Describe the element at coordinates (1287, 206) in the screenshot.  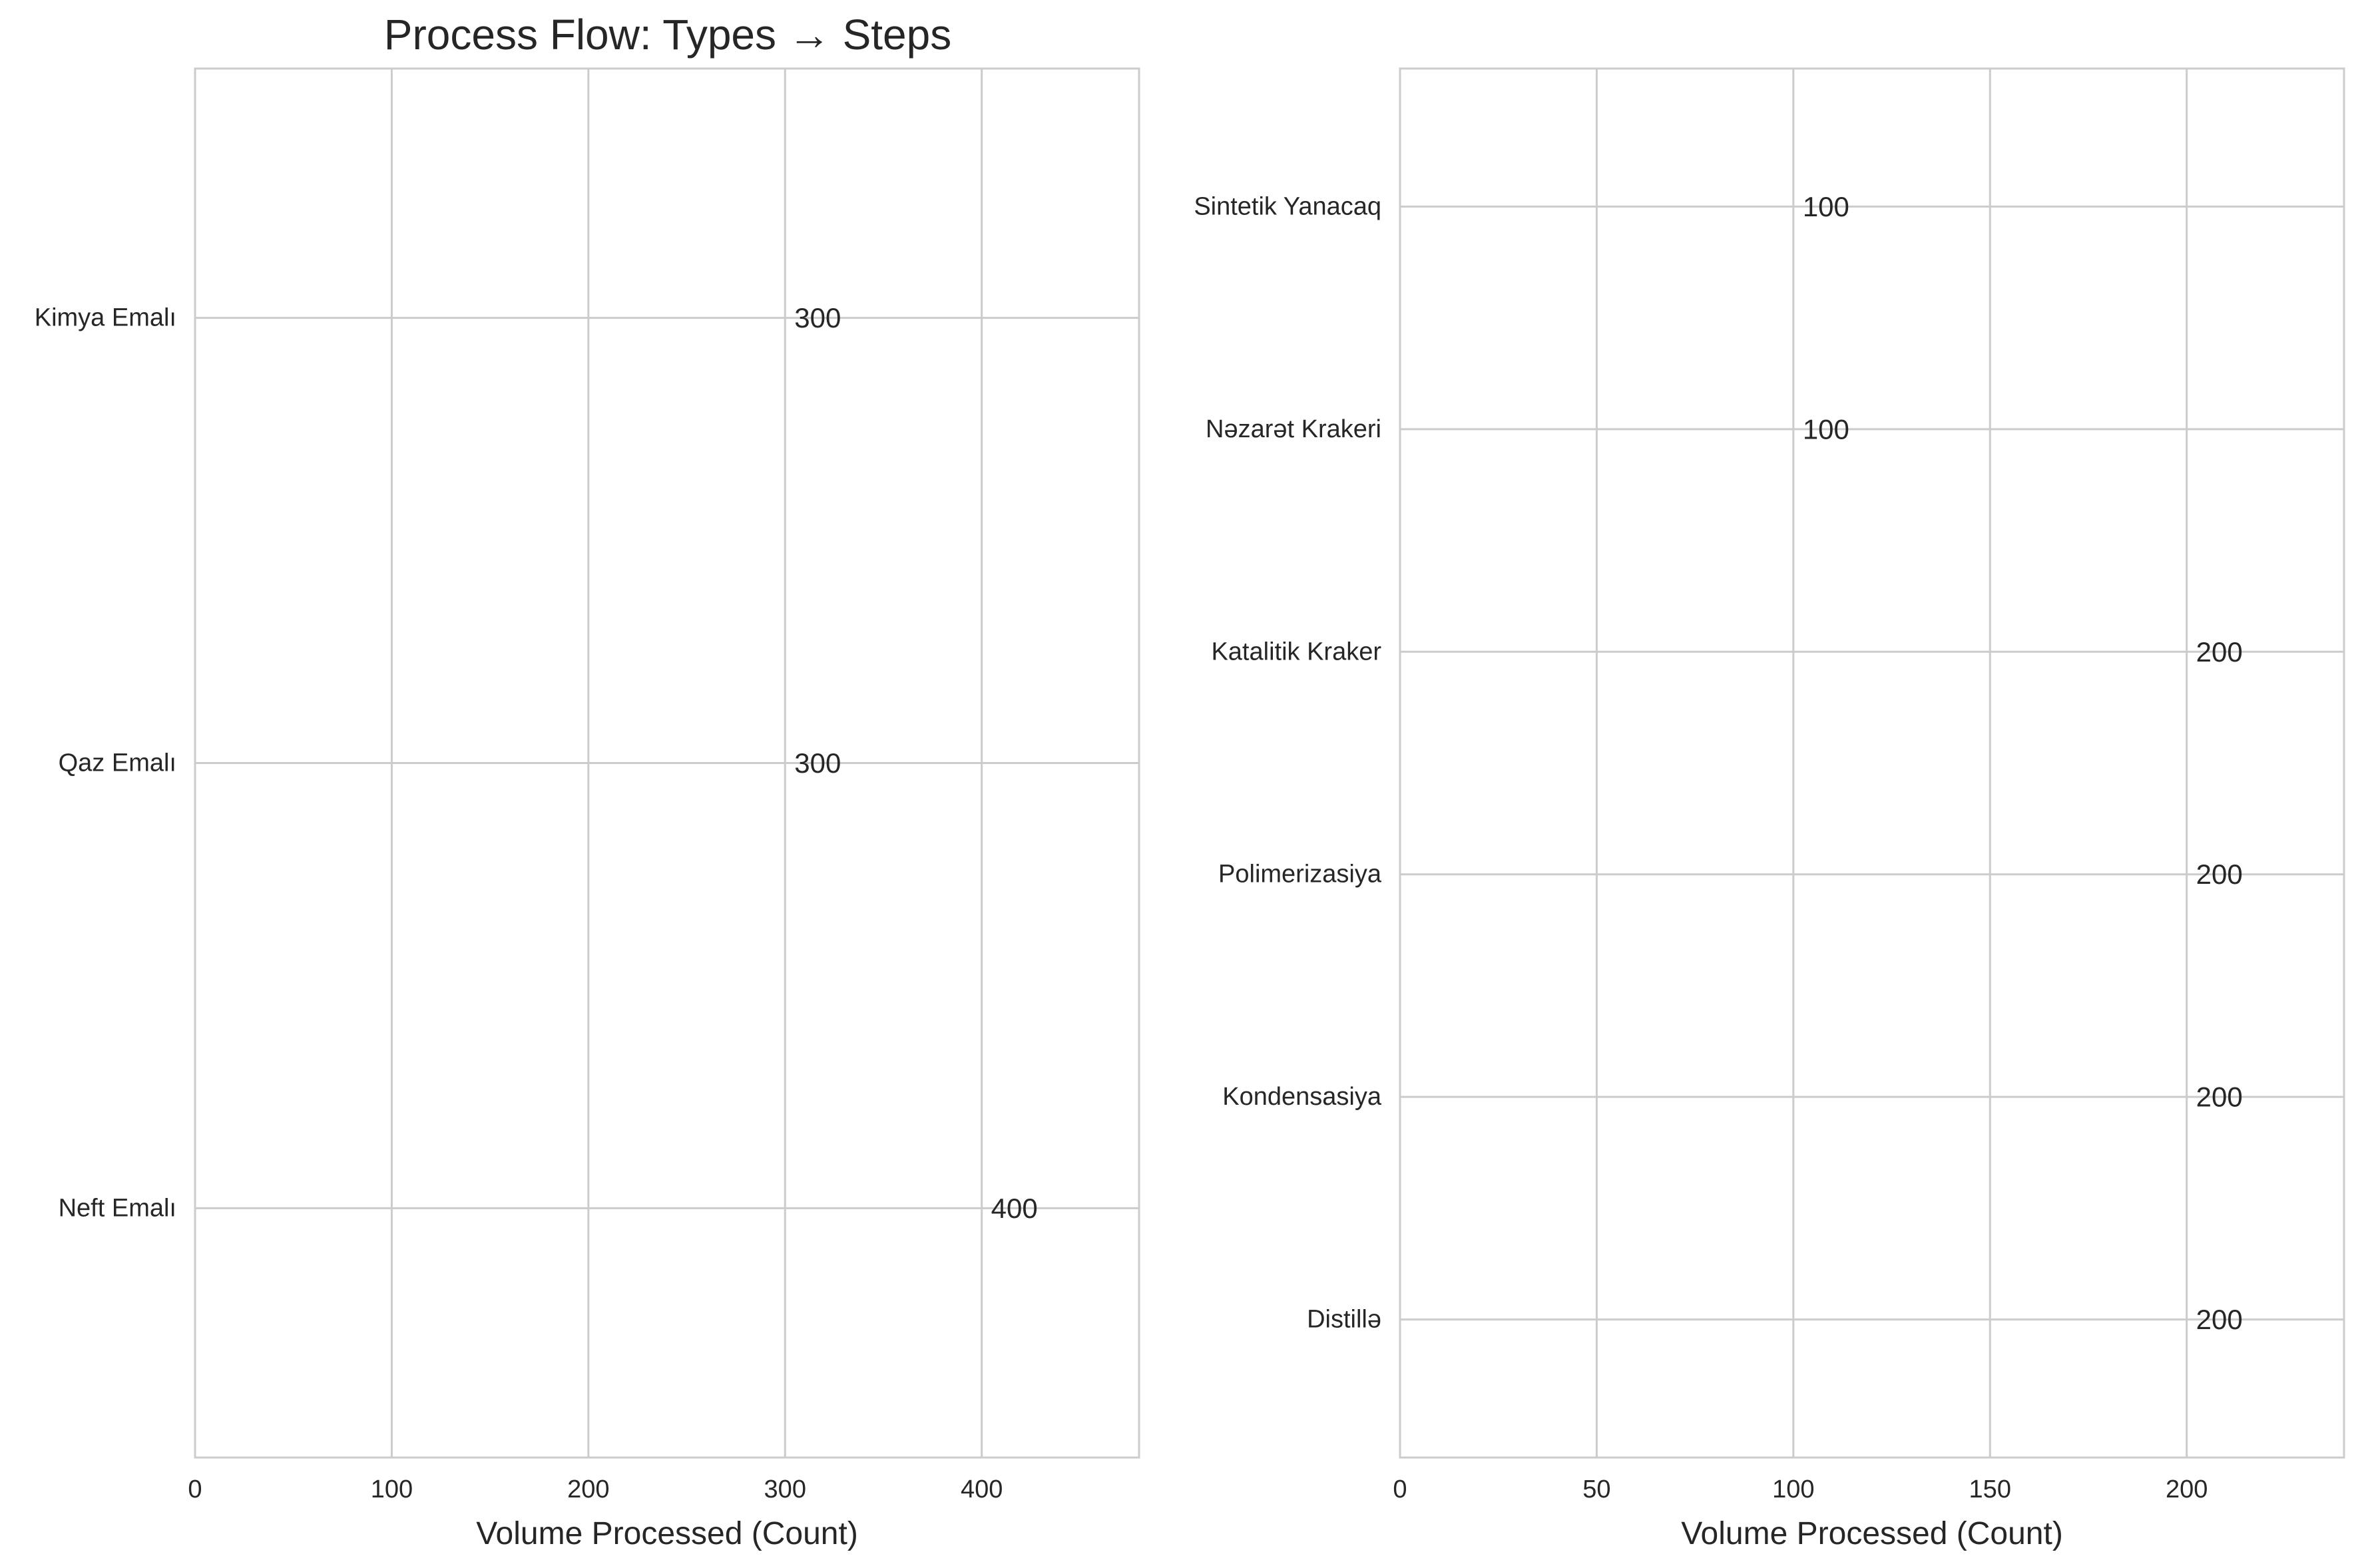
I see `y-tick-label: Sintetik Yanacaq` at that location.